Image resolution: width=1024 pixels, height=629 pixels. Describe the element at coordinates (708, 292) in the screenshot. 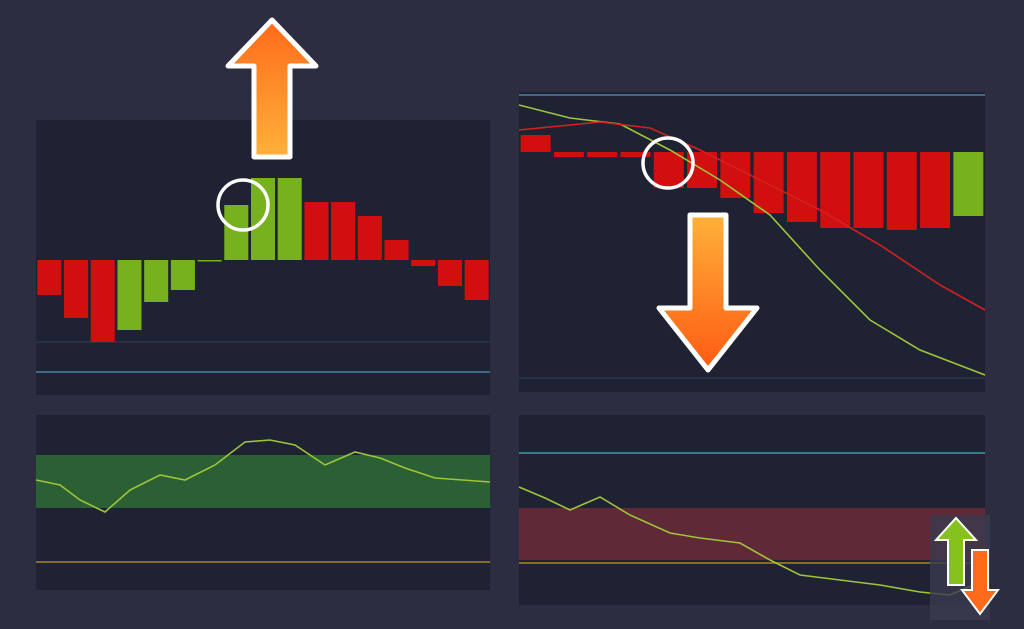

I see `down-arrow` at that location.